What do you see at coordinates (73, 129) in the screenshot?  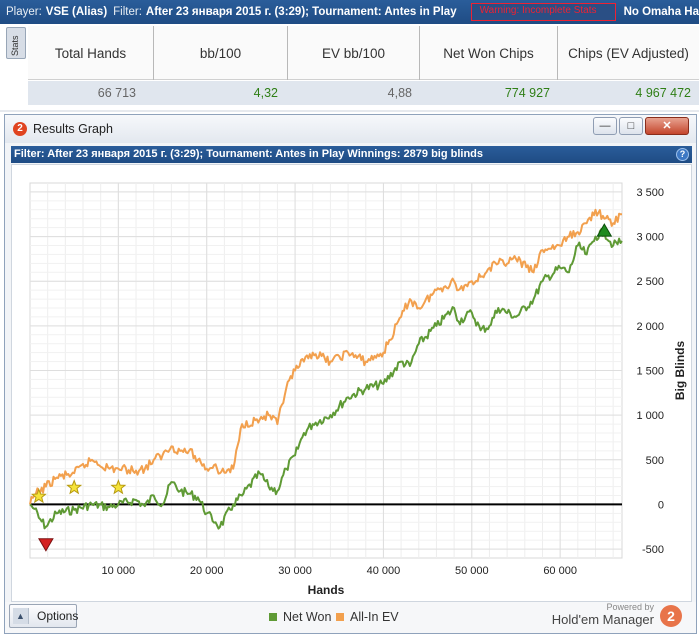 I see `window-title: Results Graph` at bounding box center [73, 129].